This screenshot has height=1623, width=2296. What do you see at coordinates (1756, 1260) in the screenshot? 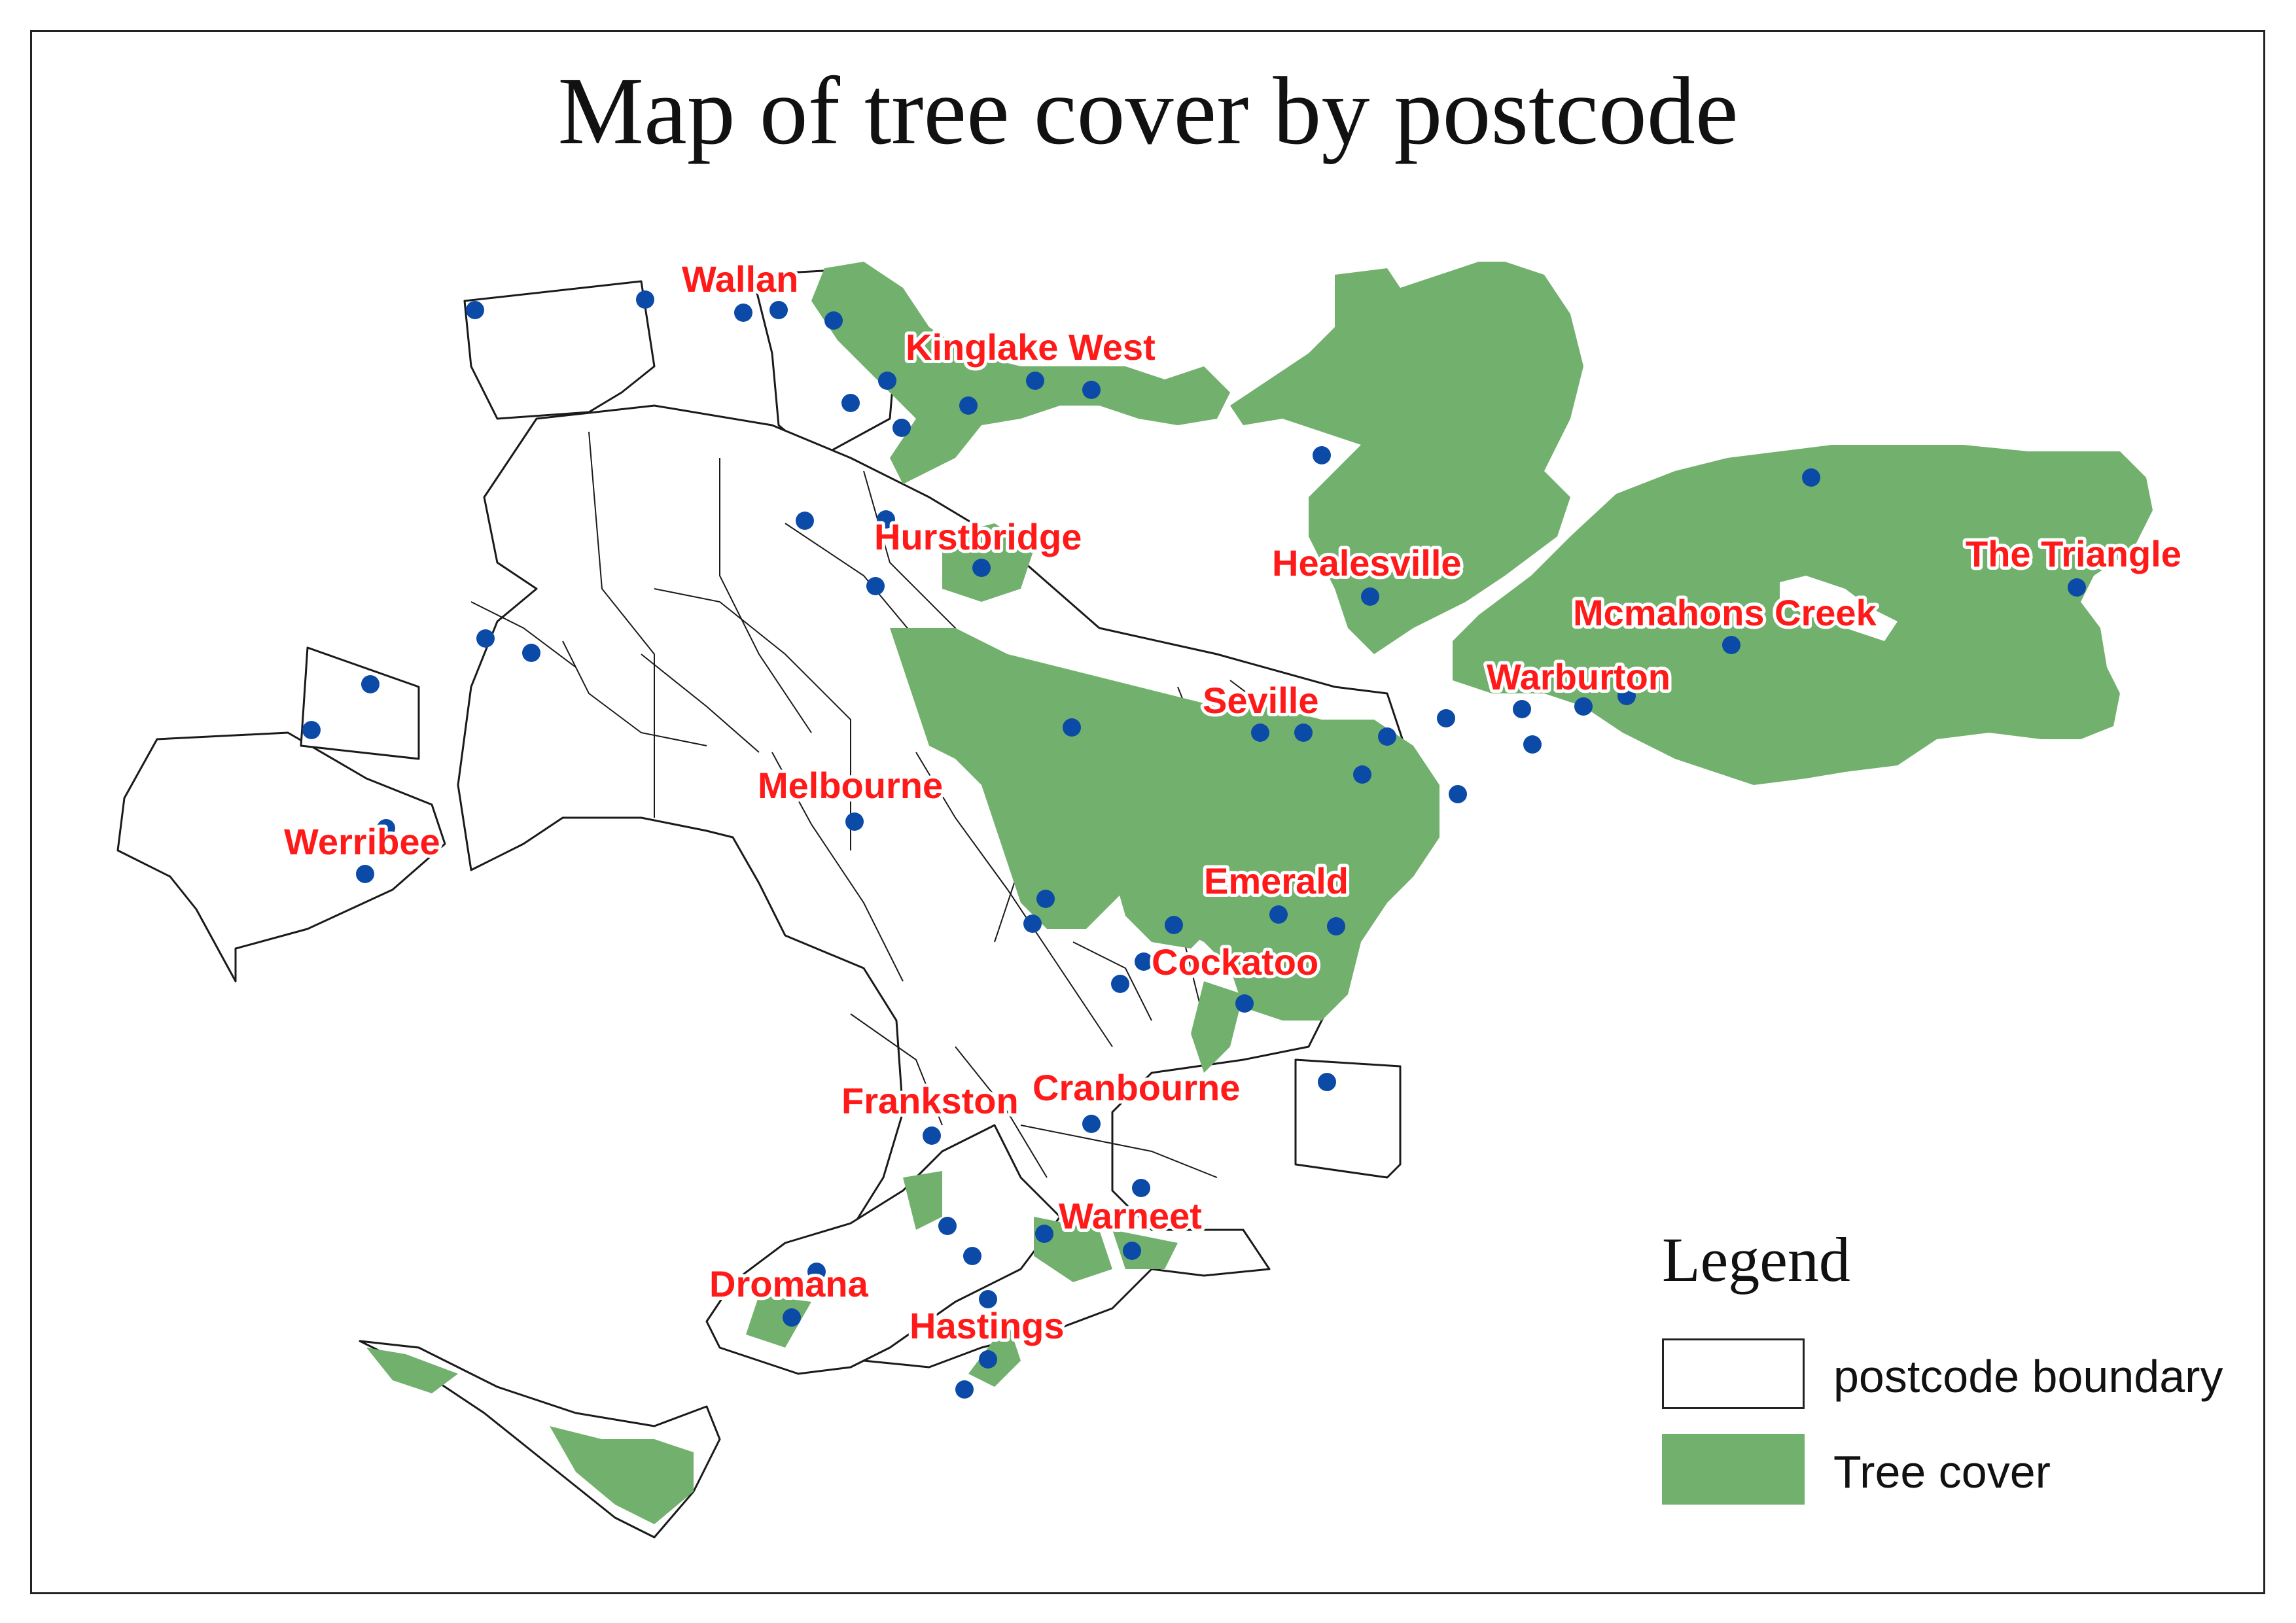
I see `legend-title: Legend` at bounding box center [1756, 1260].